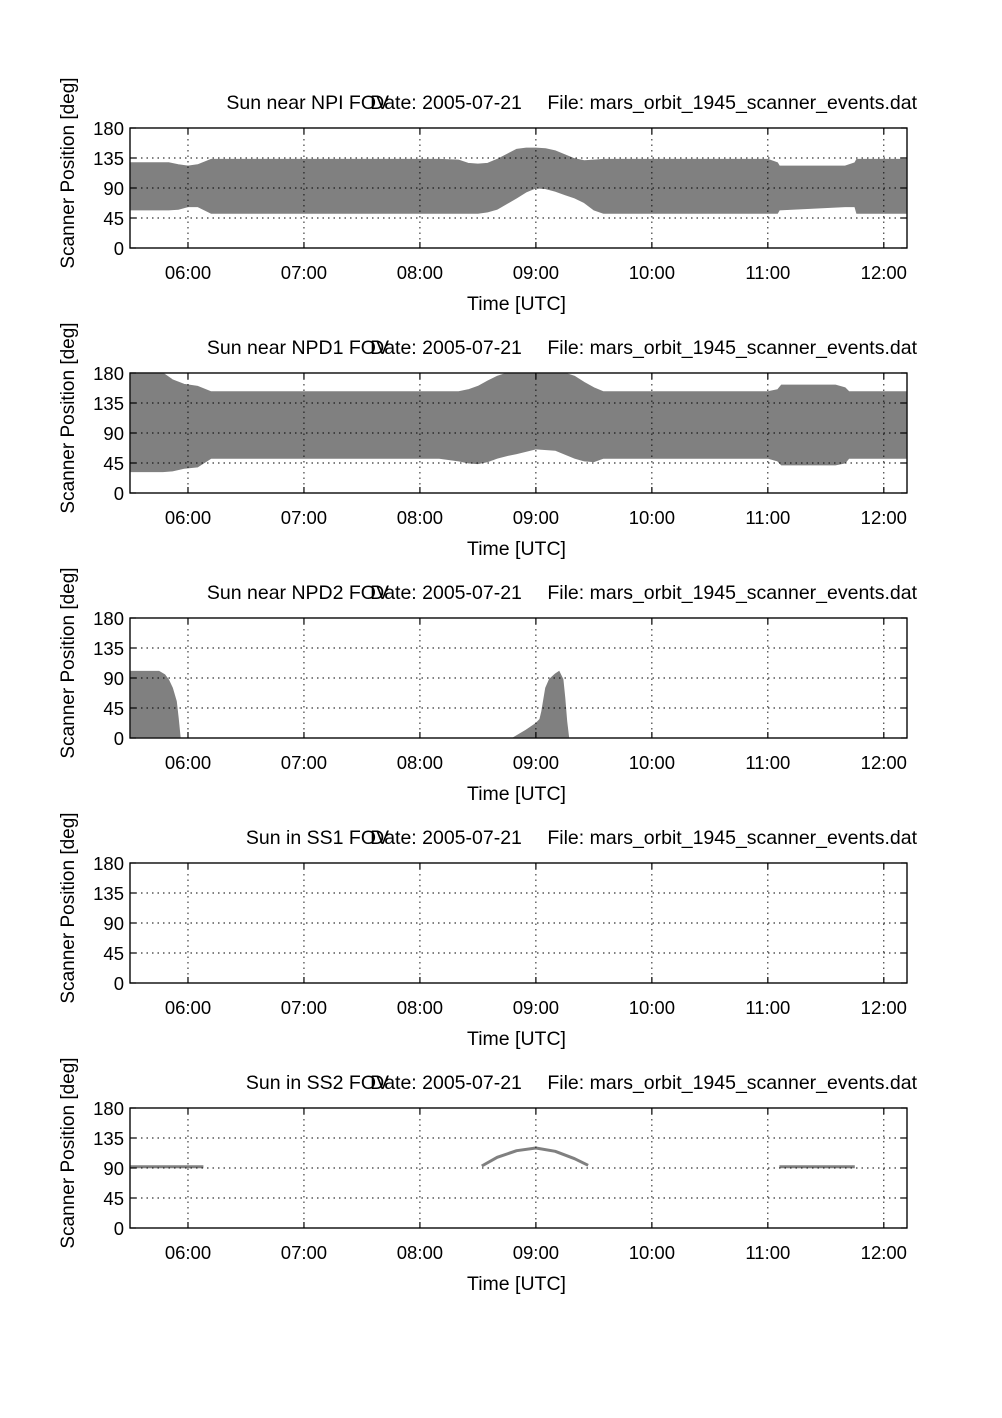 The image size is (1002, 1418). Describe the element at coordinates (298, 348) in the screenshot. I see `chart-title: Sun near NPD1 FOV` at that location.